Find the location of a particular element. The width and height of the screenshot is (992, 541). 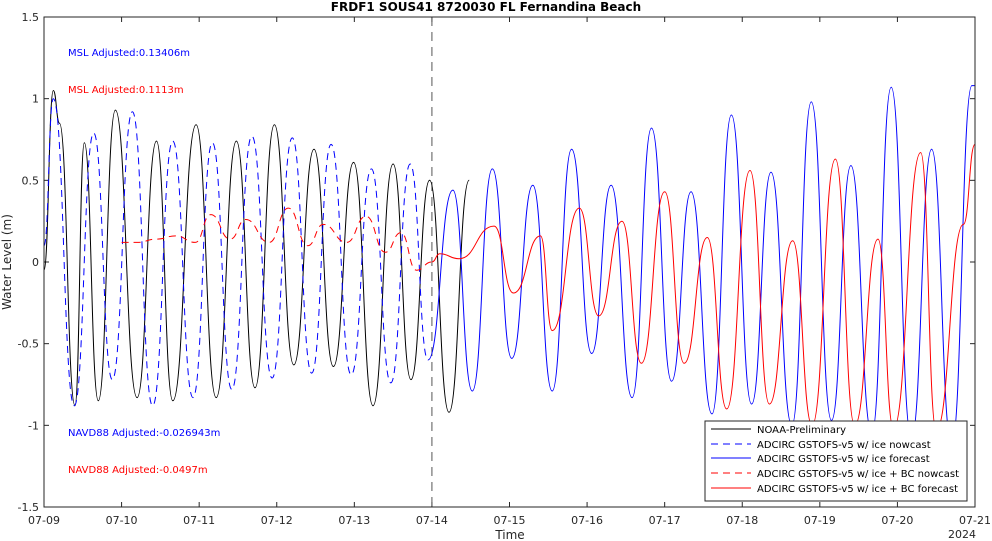

y-tick-label: -1.5 is located at coordinates (28, 507).